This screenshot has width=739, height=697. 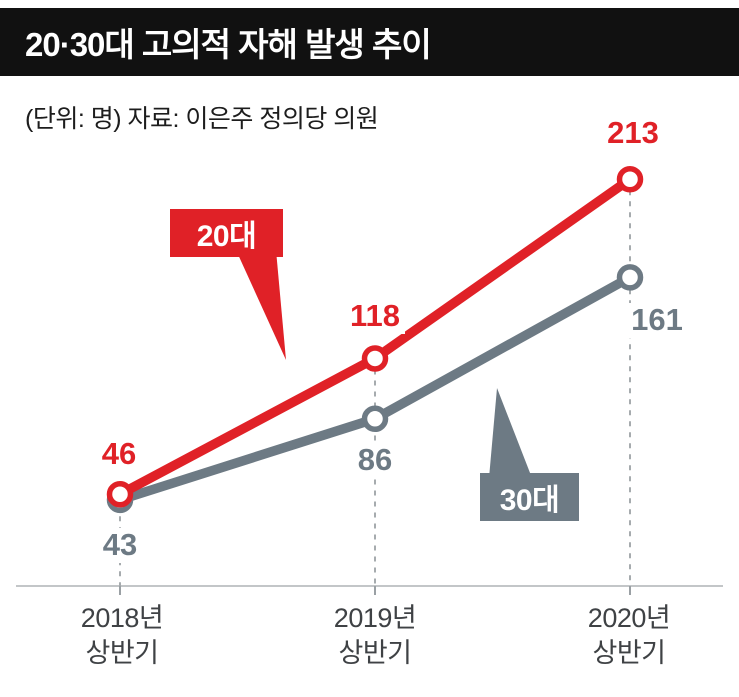 What do you see at coordinates (375, 316) in the screenshot?
I see `value-label-20s-2019: 118` at bounding box center [375, 316].